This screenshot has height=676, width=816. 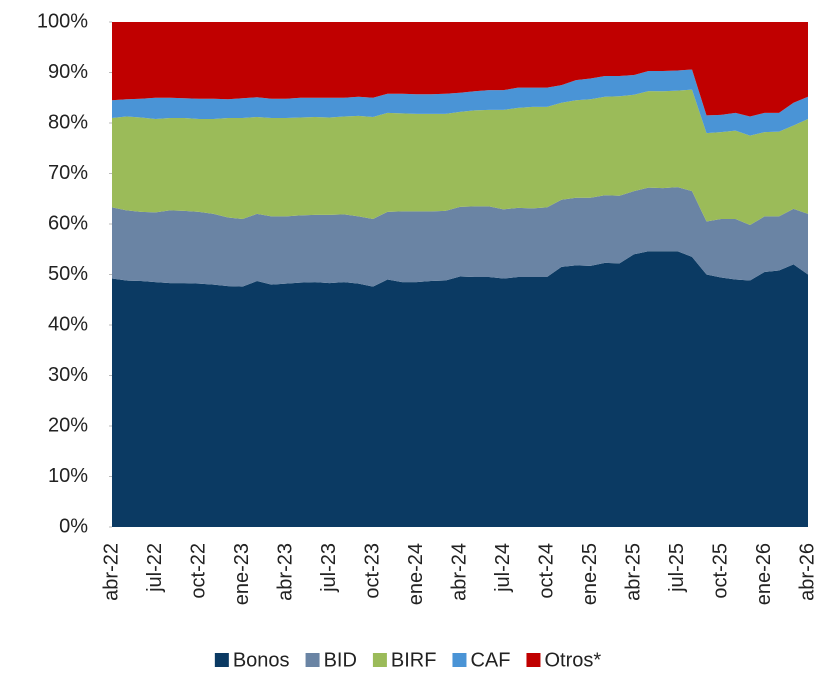 What do you see at coordinates (68, 425) in the screenshot?
I see `y-tick-label: 20%` at bounding box center [68, 425].